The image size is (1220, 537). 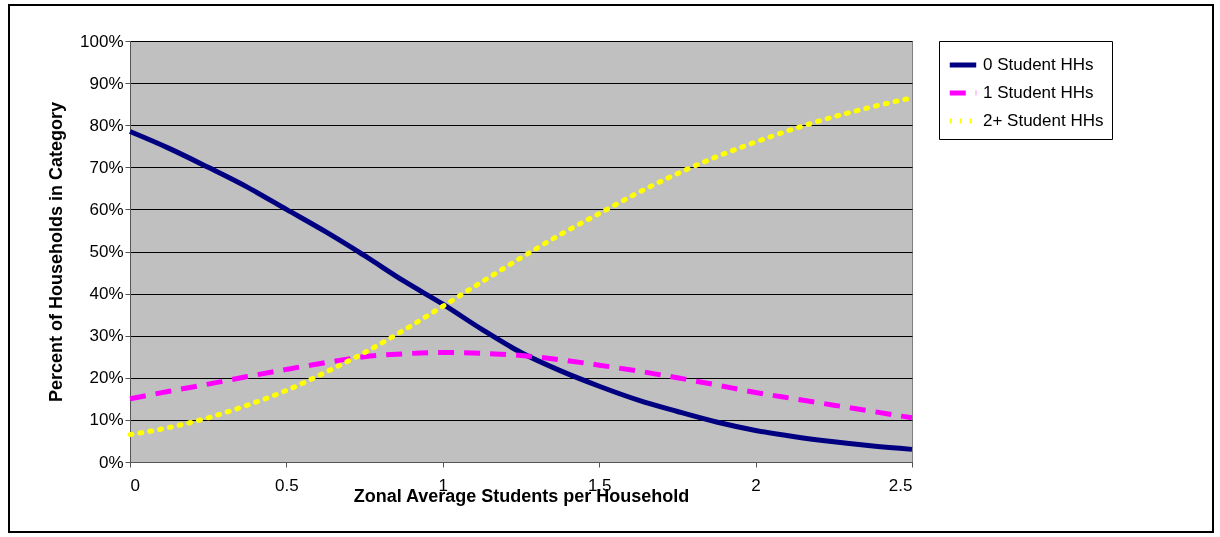 I want to click on legend-label: 1 Student HHs, so click(x=1038, y=92).